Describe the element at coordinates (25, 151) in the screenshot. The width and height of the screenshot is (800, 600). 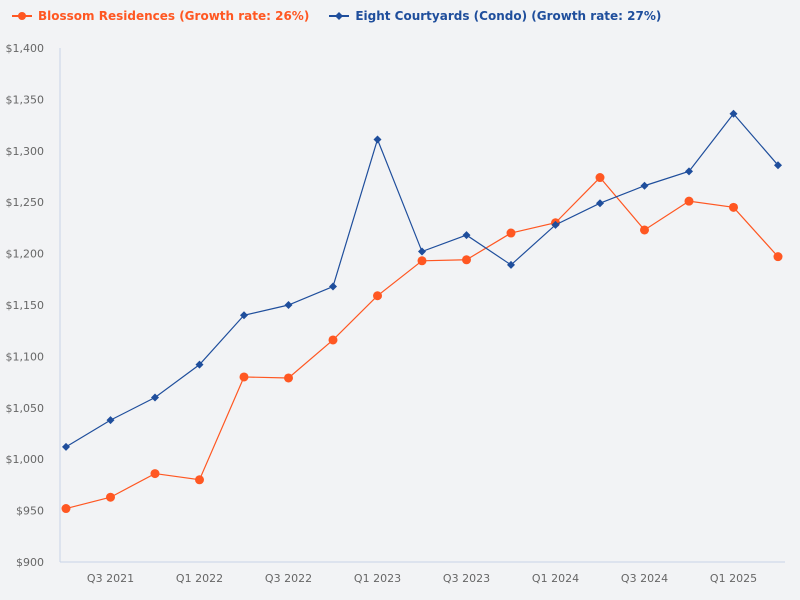
I see `y-tick-label: $1,300` at that location.